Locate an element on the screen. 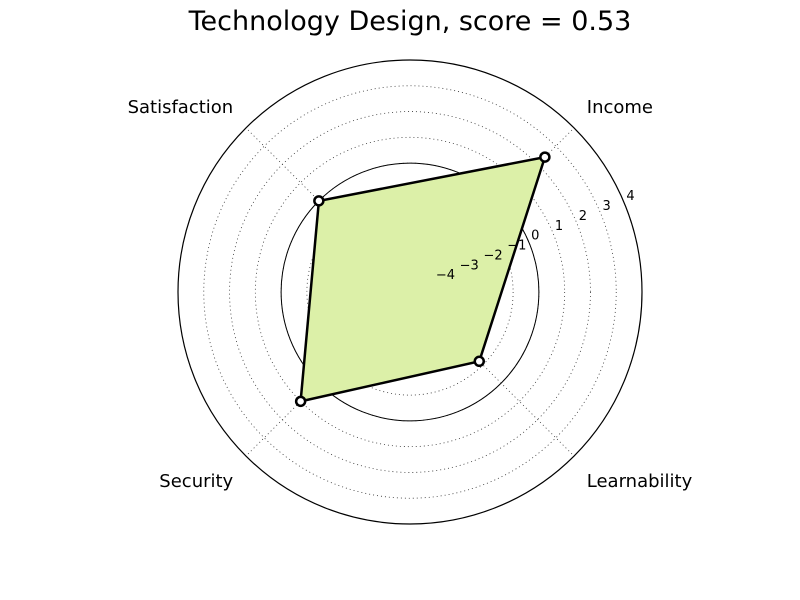 This screenshot has width=800, height=600. data-point-satisfaction is located at coordinates (319, 201).